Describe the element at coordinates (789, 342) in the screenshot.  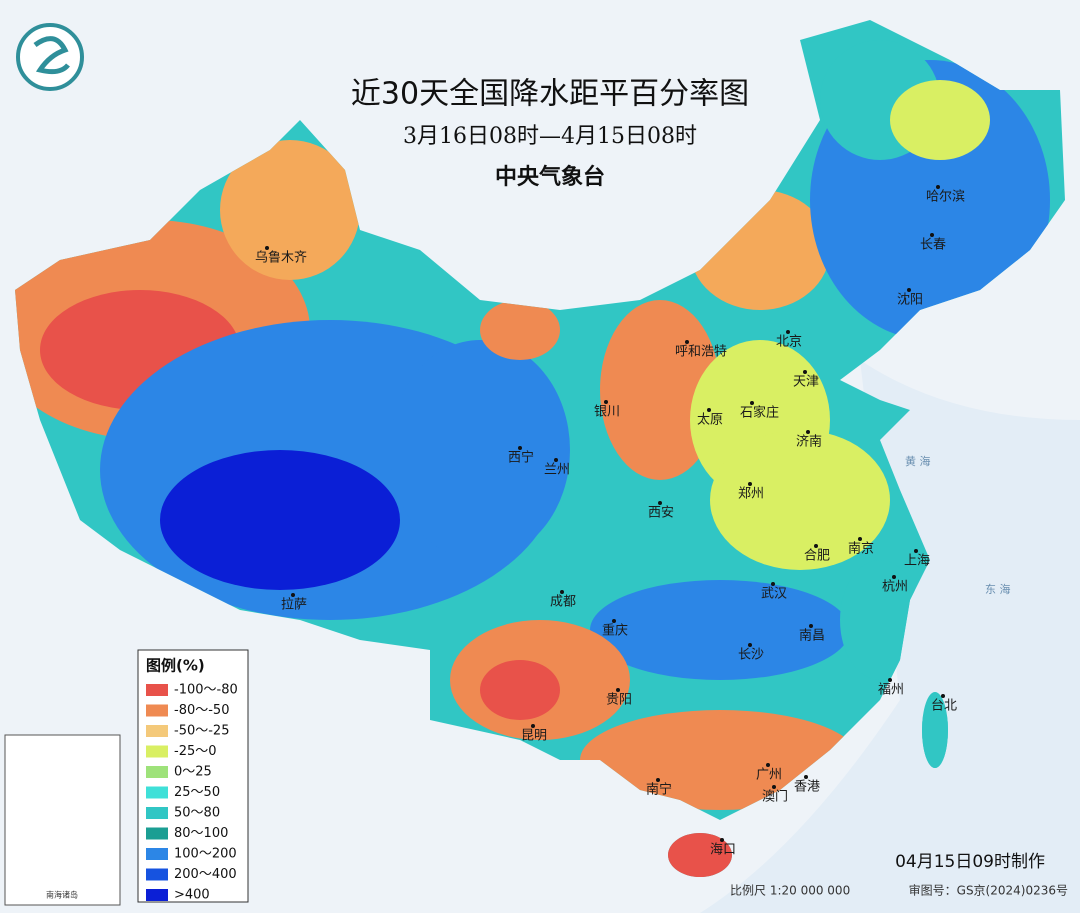
I see `city-label: 北京` at that location.